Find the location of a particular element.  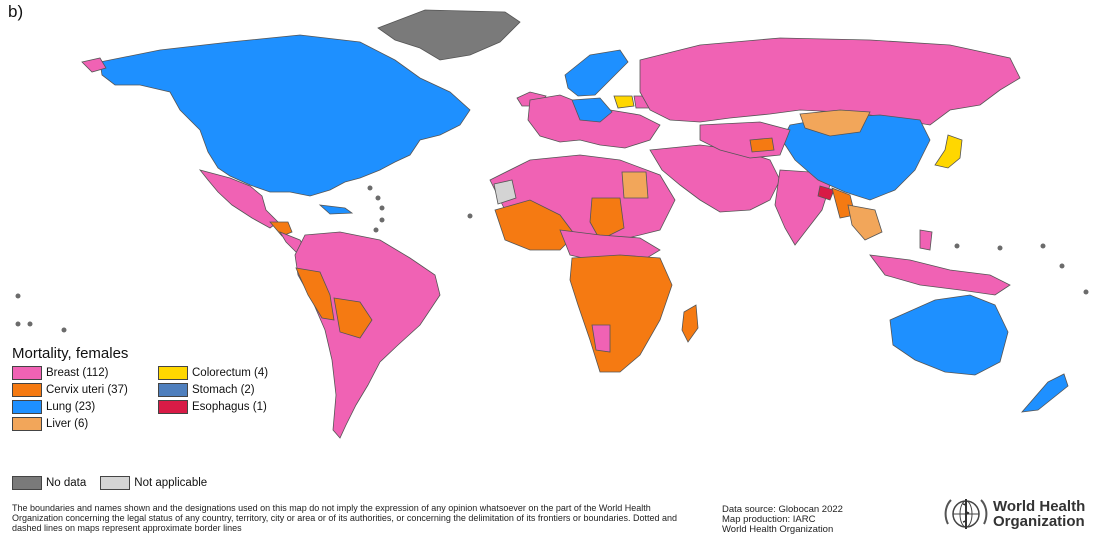

peru is located at coordinates (315, 294).